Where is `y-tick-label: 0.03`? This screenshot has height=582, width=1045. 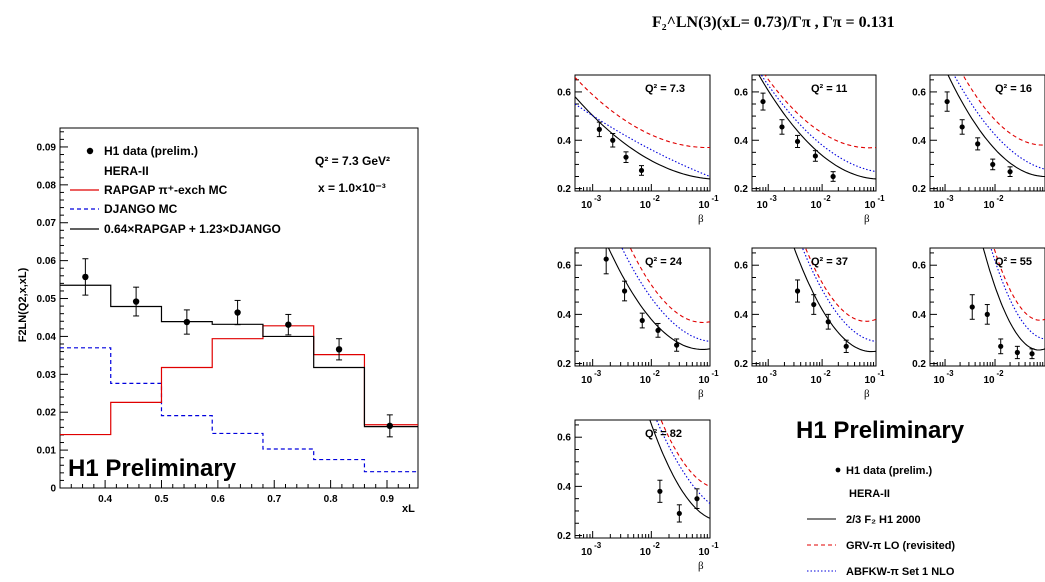
y-tick-label: 0.03 is located at coordinates (47, 375).